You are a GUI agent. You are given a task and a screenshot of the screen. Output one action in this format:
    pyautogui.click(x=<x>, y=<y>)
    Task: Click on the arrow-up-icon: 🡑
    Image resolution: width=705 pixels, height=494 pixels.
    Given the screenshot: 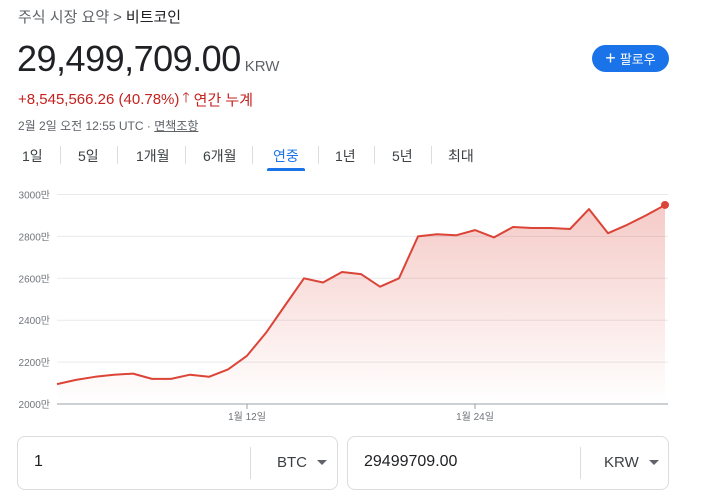 What is the action you would take?
    pyautogui.click(x=186, y=97)
    